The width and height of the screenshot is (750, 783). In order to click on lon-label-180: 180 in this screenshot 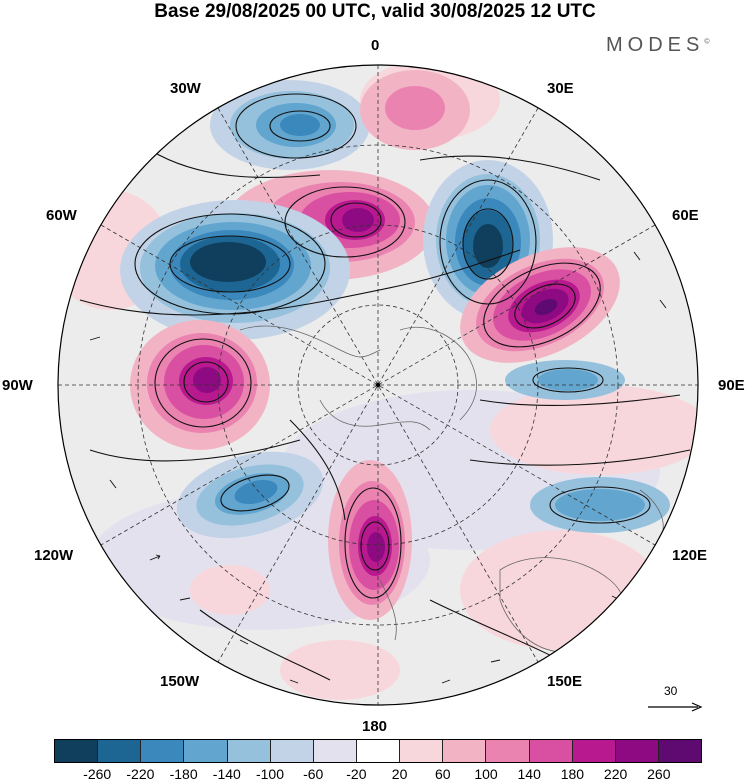, I will do `click(375, 726)`.